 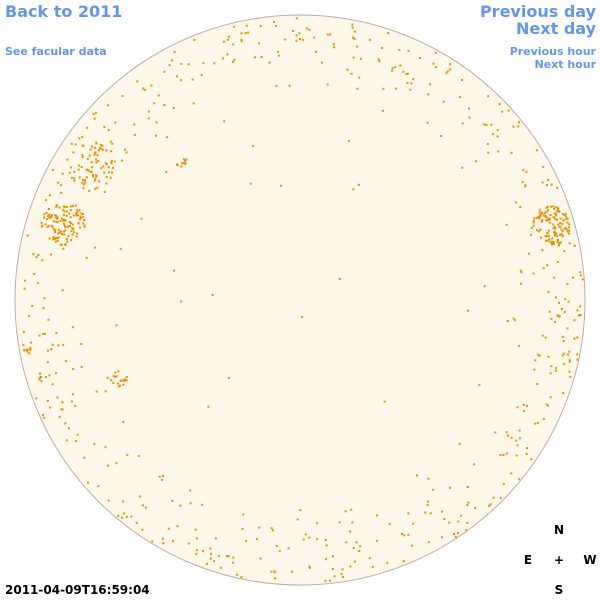 I want to click on previous-hour-link: Previous hour, so click(x=552, y=51).